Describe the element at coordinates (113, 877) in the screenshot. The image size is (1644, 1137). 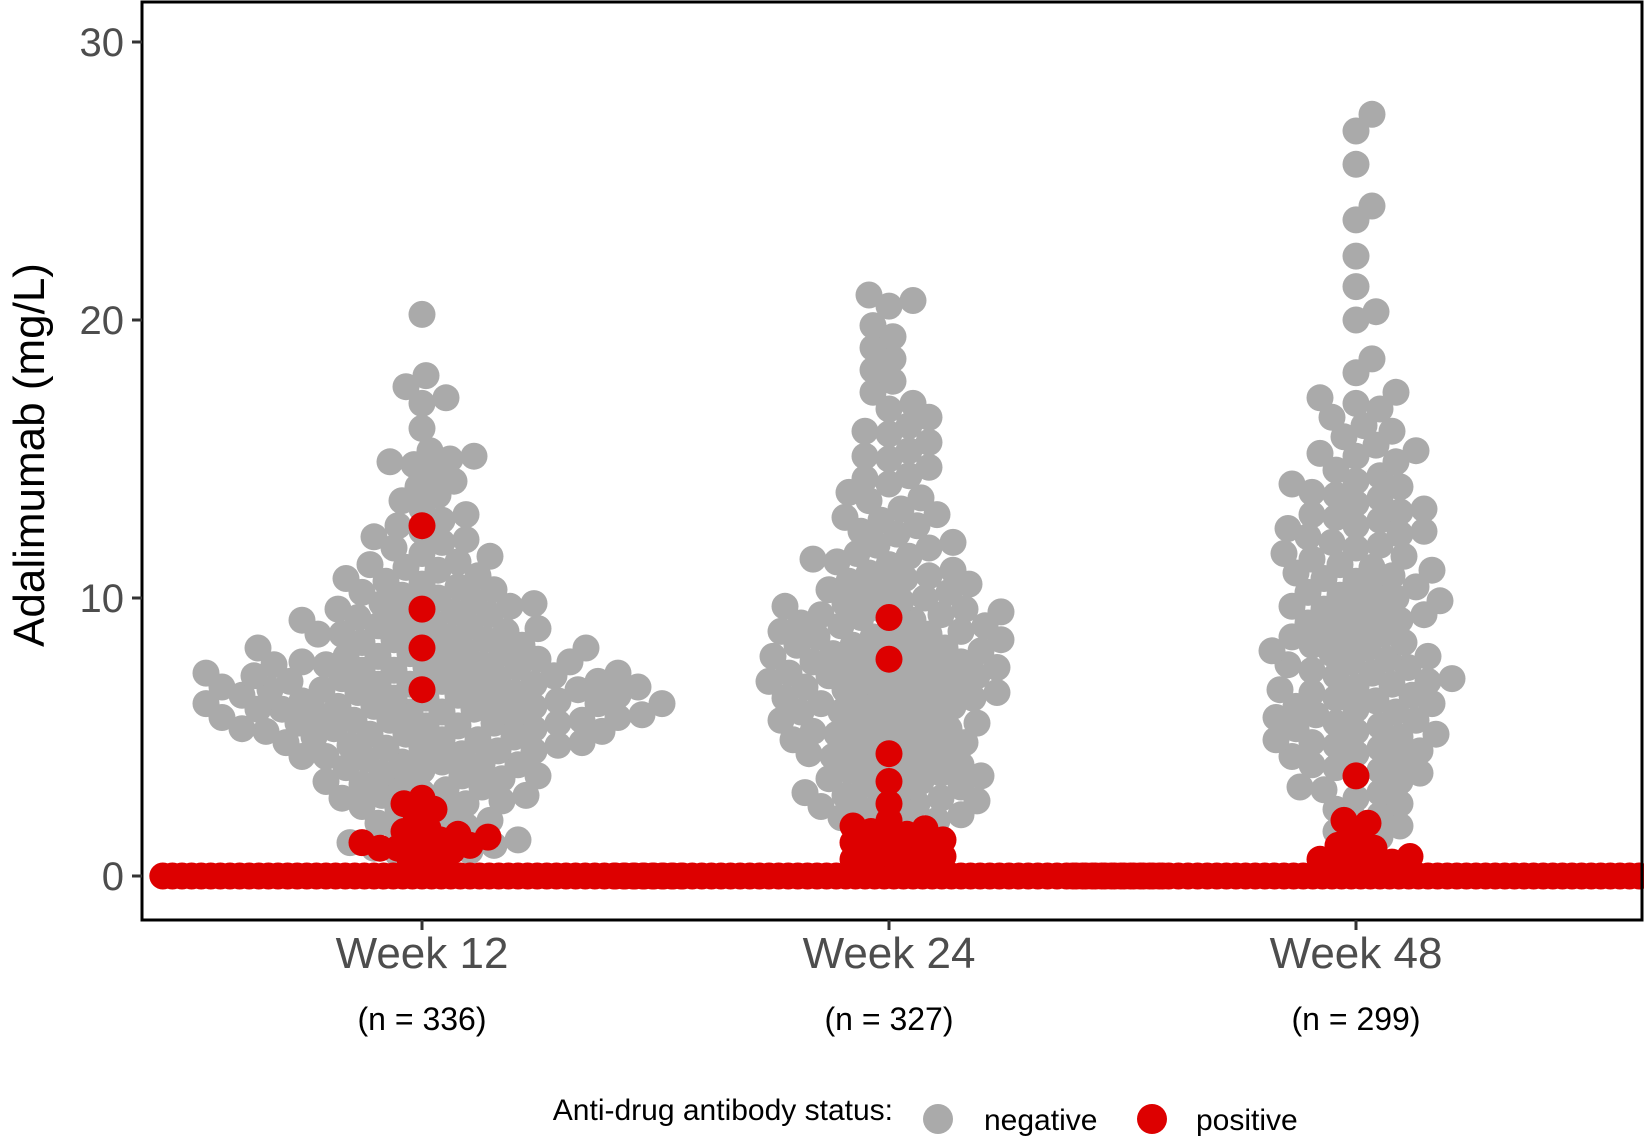
I see `y-tick-label: 0` at that location.